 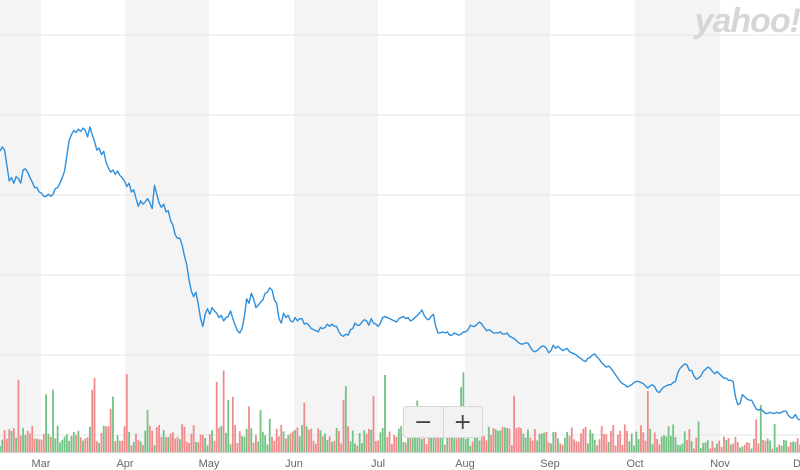 I want to click on x-tick-label: Aug, so click(x=465, y=464).